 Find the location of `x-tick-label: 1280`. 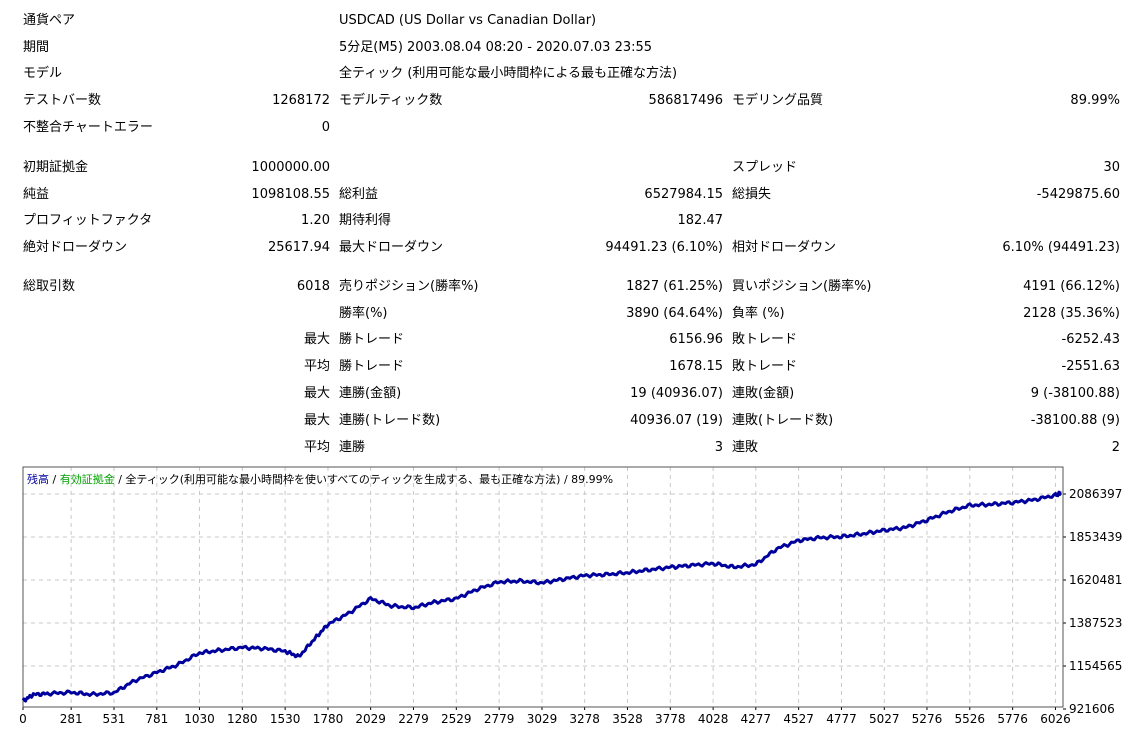

x-tick-label: 1280 is located at coordinates (242, 719).